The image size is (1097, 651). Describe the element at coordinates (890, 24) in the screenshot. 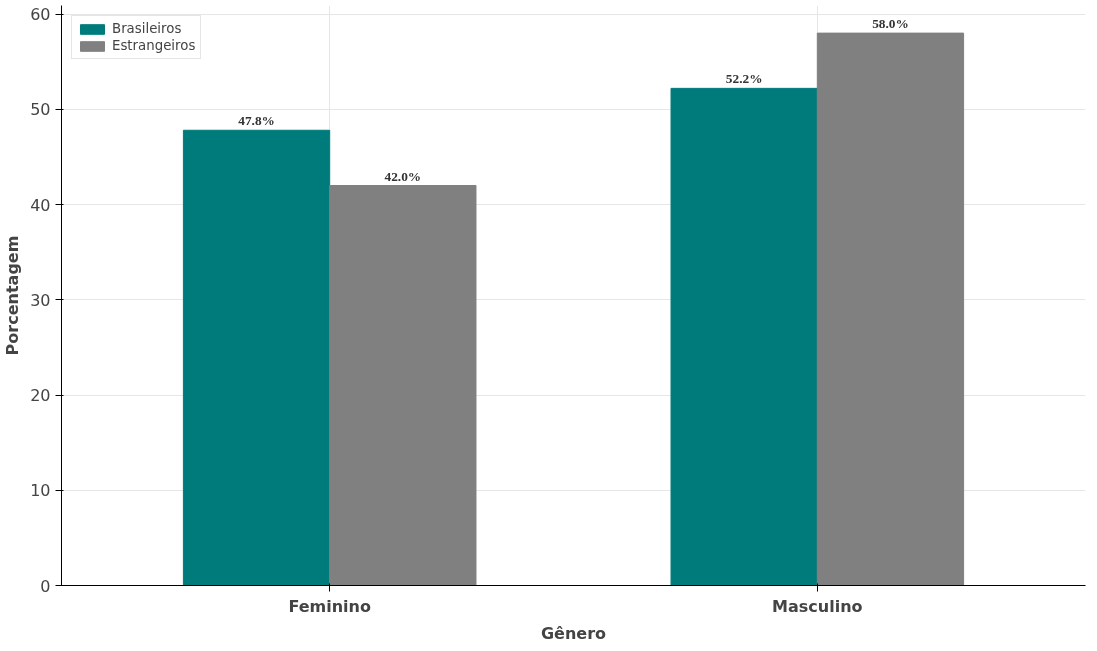

I see `data-label: 58.0%` at that location.